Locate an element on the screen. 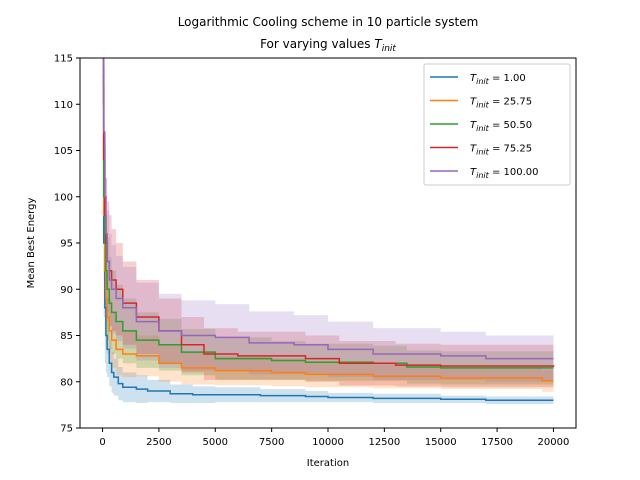 This screenshot has width=640, height=480. legend-box is located at coordinates (497, 124).